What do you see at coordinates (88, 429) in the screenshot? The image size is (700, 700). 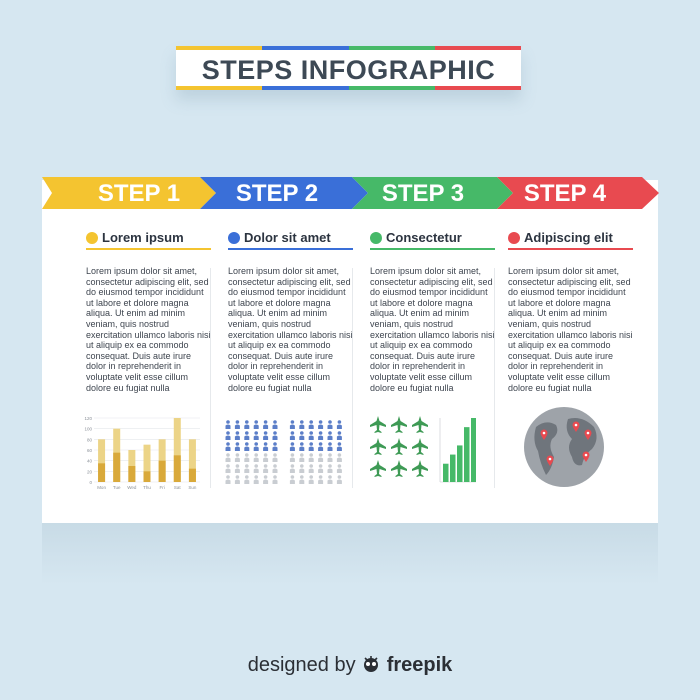 I see `y-tick-label: 100` at bounding box center [88, 429].